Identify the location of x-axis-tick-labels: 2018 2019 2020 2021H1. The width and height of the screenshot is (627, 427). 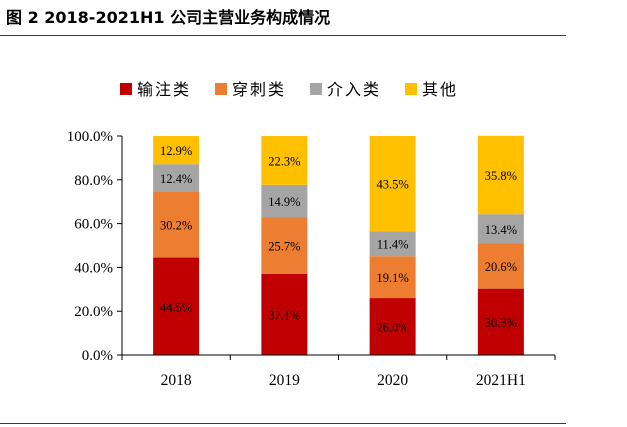
(343, 380).